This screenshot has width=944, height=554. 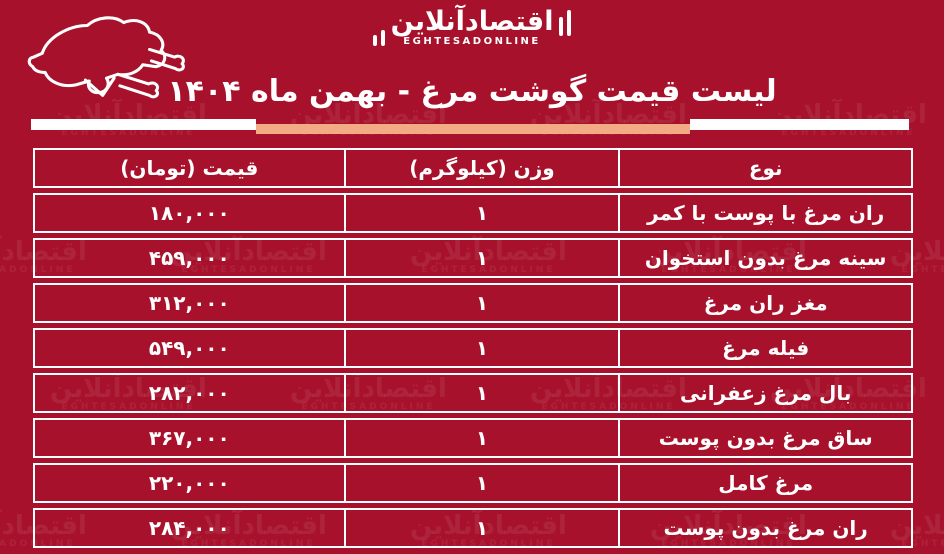 I want to click on brand-name-fa: اقتصادآنلاین, so click(x=472, y=21).